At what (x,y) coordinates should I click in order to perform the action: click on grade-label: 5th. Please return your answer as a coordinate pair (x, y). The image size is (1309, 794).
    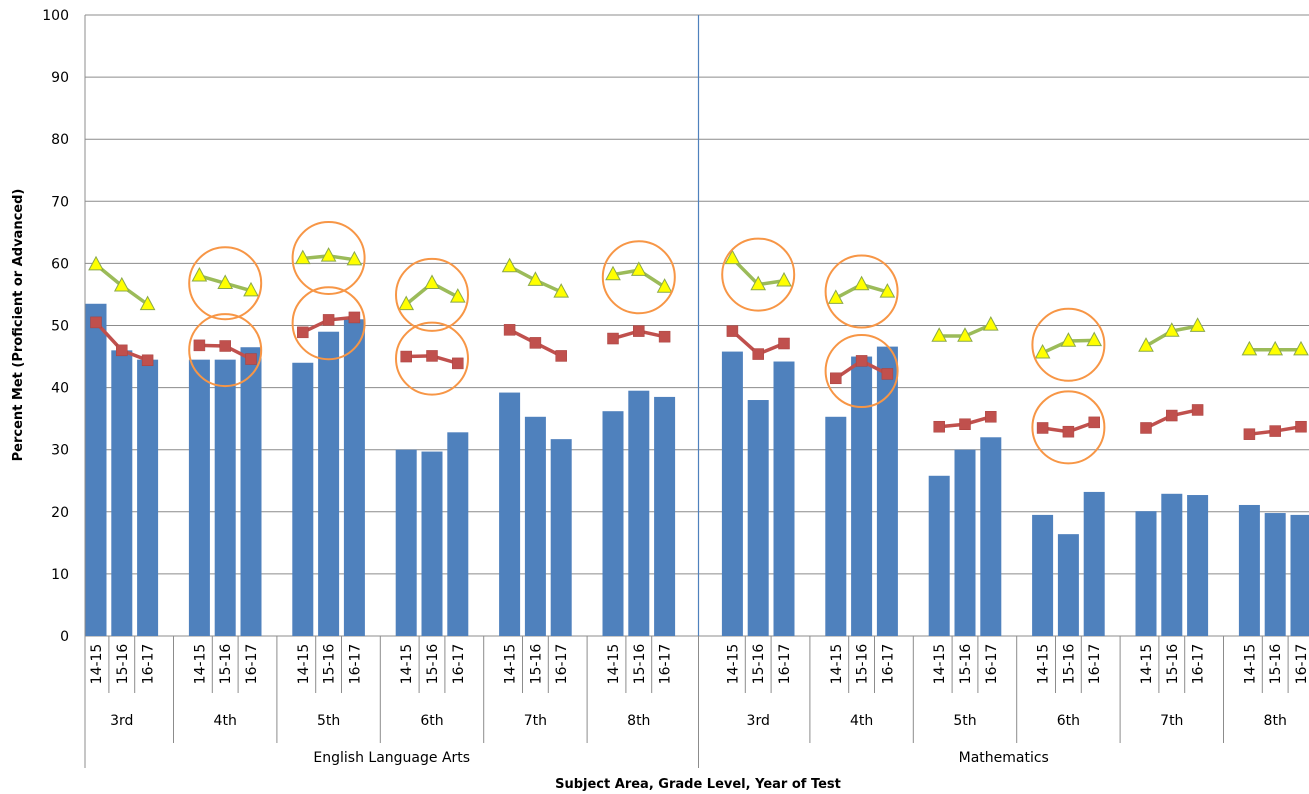
    Looking at the image, I should click on (964, 721).